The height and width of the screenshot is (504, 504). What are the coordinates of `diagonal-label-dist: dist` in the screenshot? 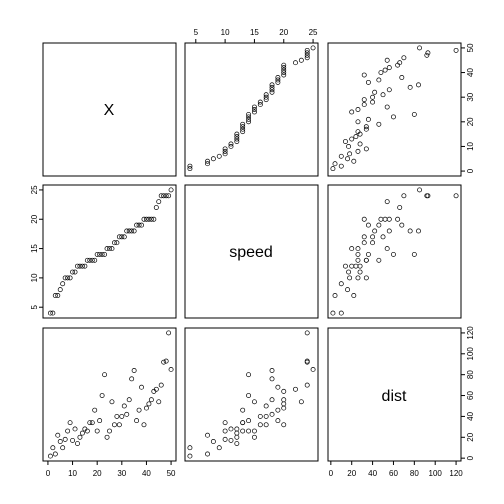 It's located at (394, 396).